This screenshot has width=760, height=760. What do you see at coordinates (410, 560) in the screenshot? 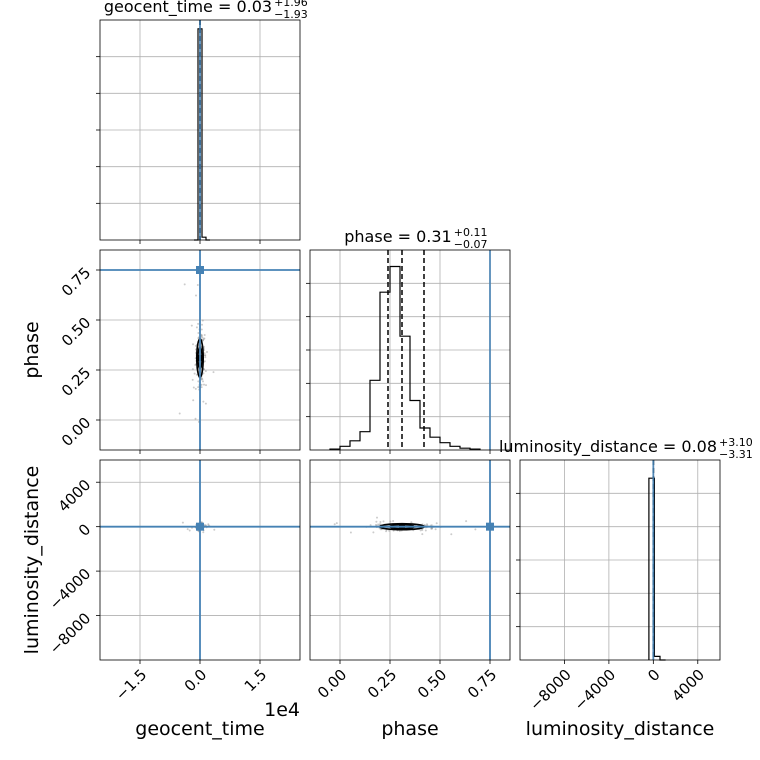
I see `panel-luminosity_distance-vs-phase-frame` at bounding box center [410, 560].